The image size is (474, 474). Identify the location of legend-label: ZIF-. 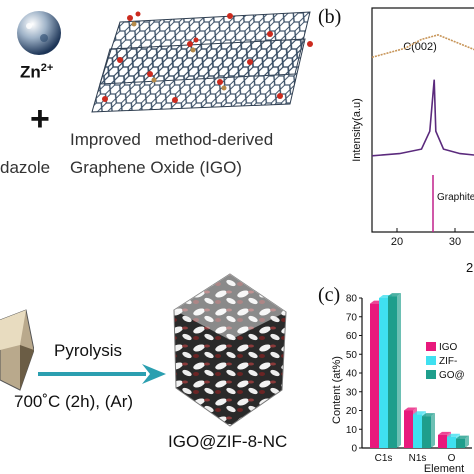
(448, 361).